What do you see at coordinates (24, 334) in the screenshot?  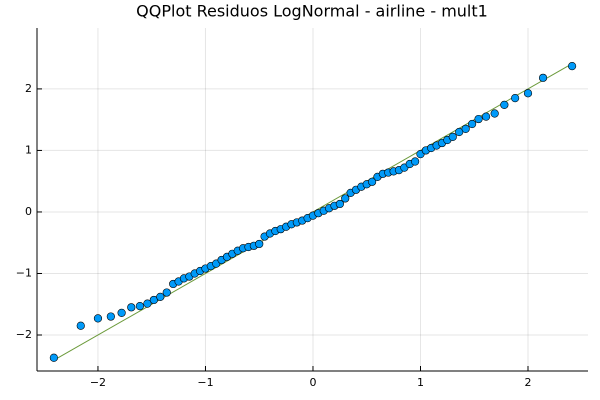 I see `y-tick-label: −2` at bounding box center [24, 334].